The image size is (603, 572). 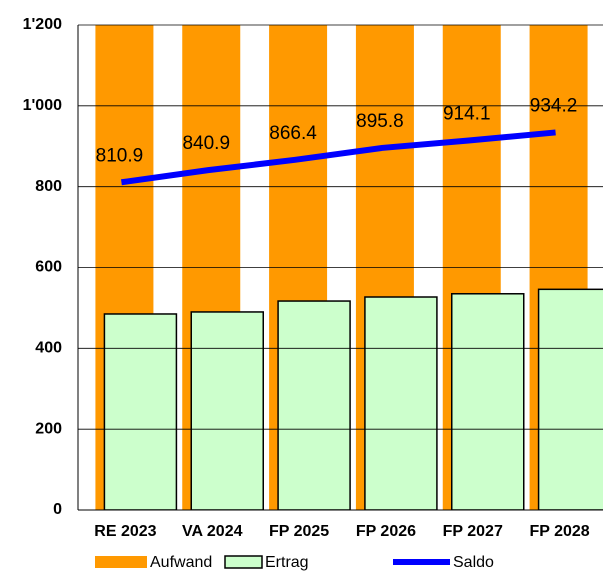 I want to click on x-tick-label: VA 2024, so click(x=212, y=531).